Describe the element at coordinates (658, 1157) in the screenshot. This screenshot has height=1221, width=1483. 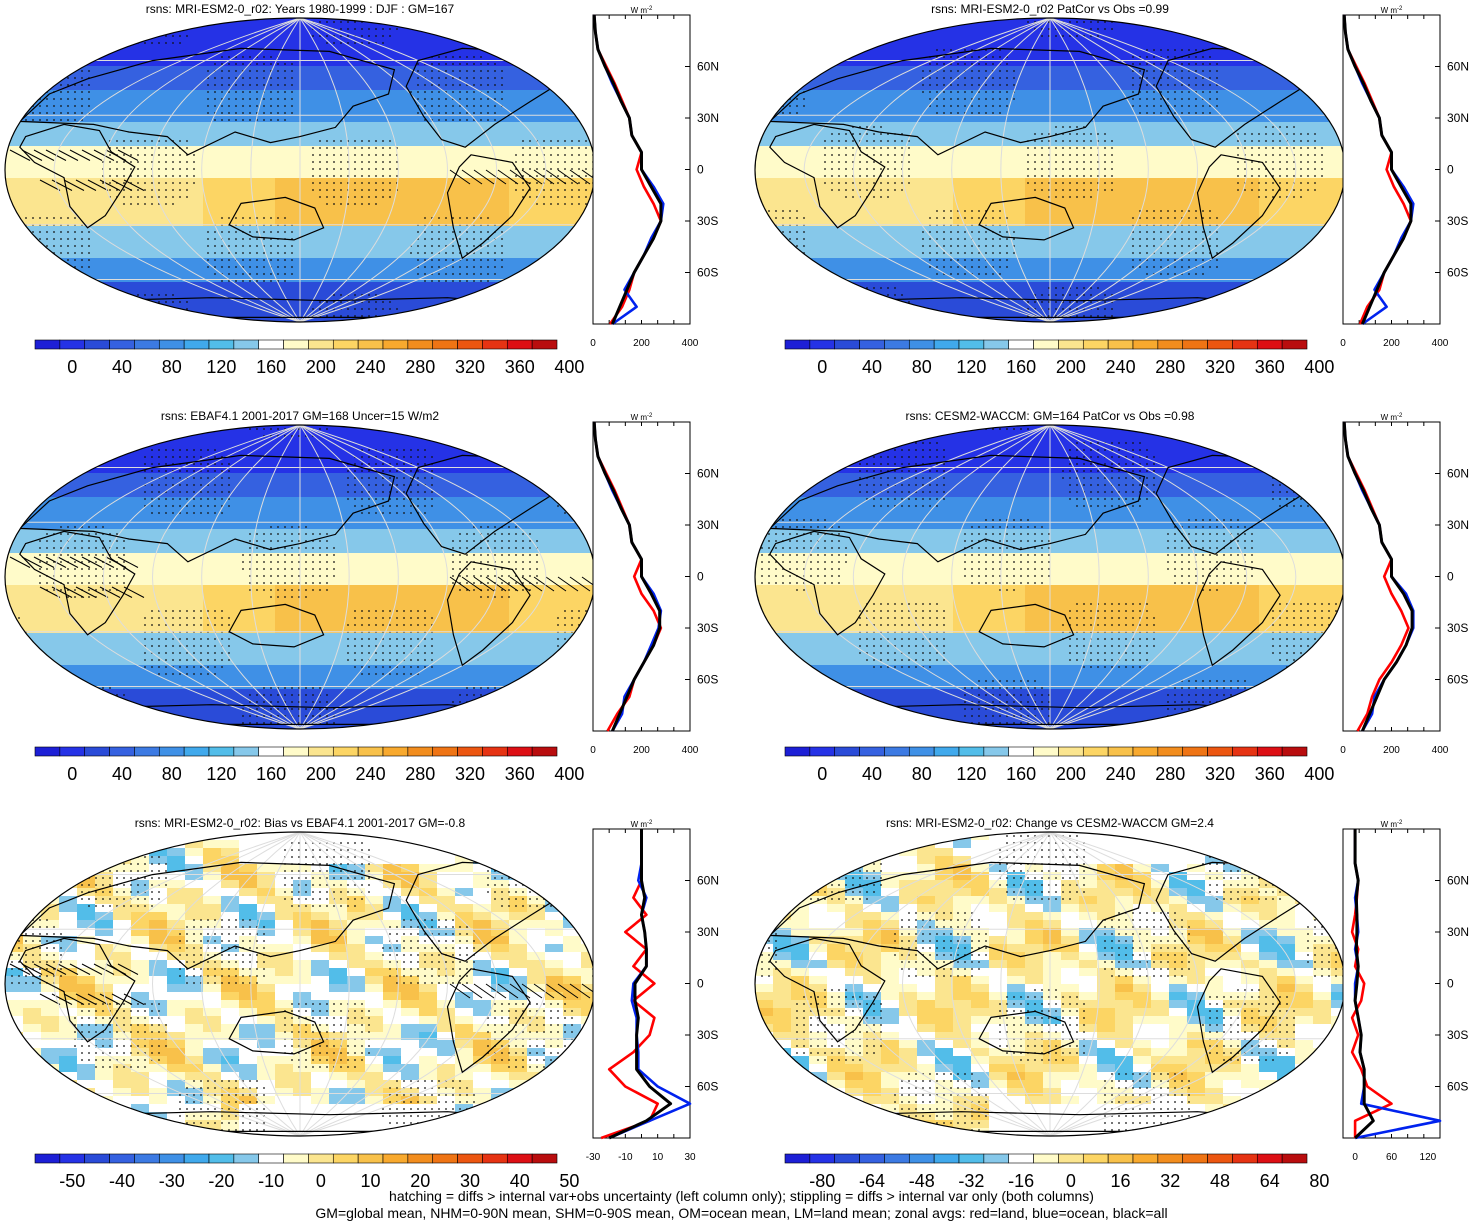
I see `zonal-x-tick-label: 10` at that location.